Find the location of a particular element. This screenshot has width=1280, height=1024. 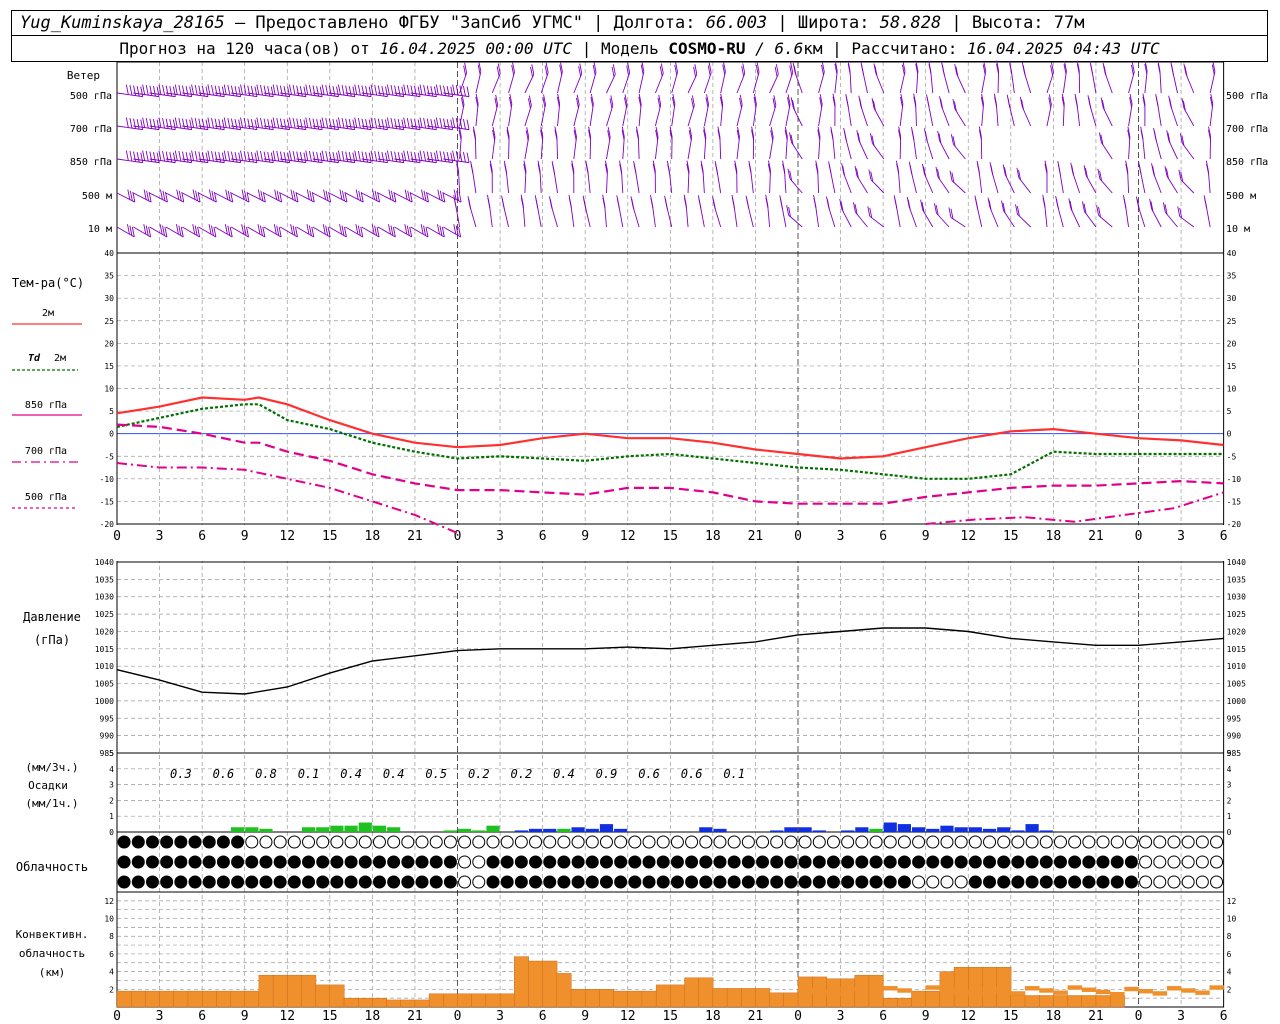

level-700hpa-right: 700 гПа is located at coordinates (1247, 129).